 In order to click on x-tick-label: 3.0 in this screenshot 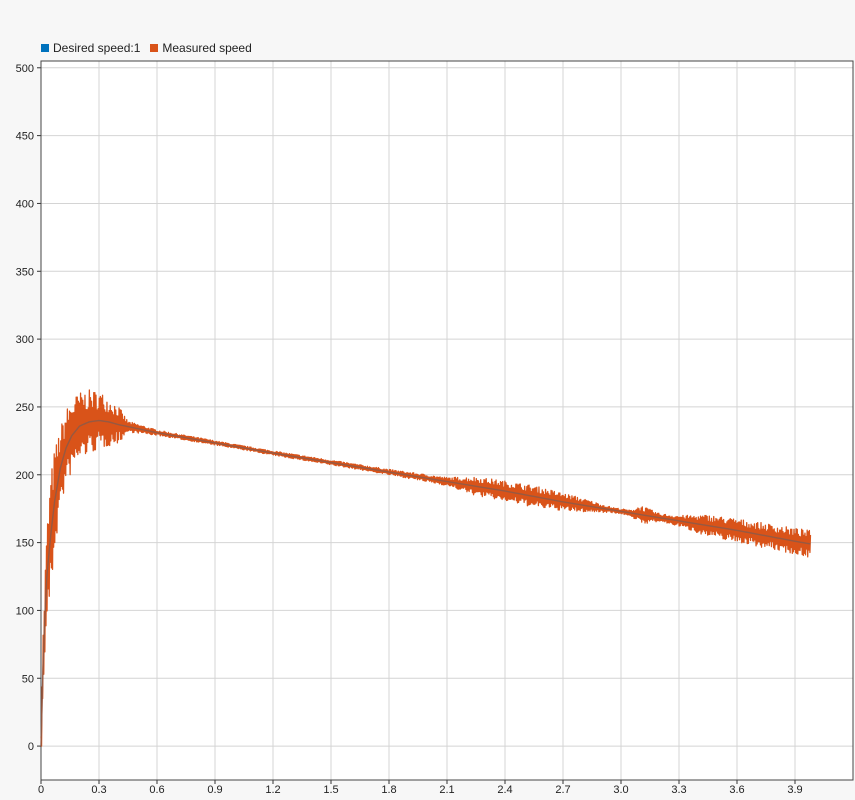, I will do `click(620, 790)`.